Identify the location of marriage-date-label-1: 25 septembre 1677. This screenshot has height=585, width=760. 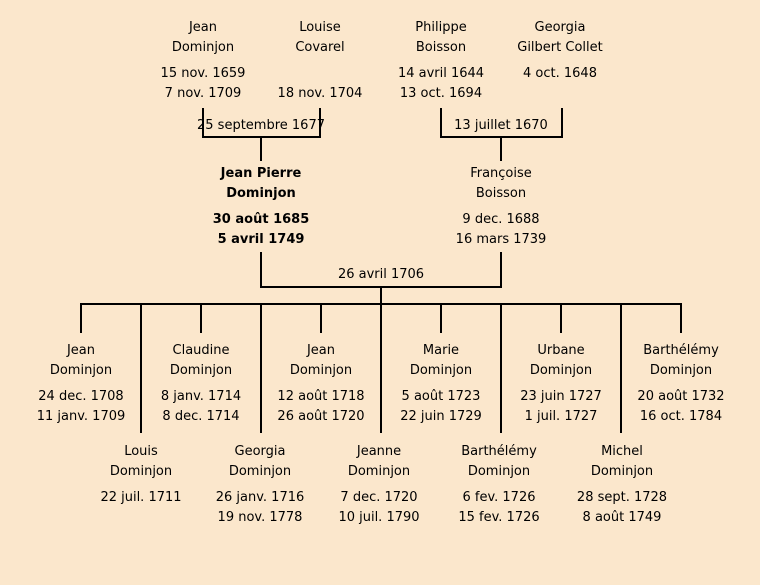
(261, 125).